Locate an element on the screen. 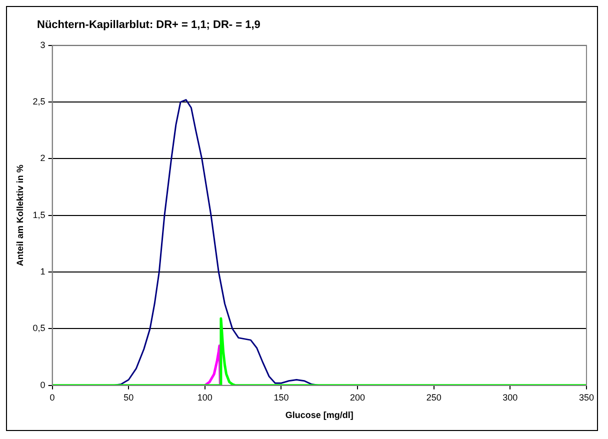  x-tick-label: 200 is located at coordinates (358, 397).